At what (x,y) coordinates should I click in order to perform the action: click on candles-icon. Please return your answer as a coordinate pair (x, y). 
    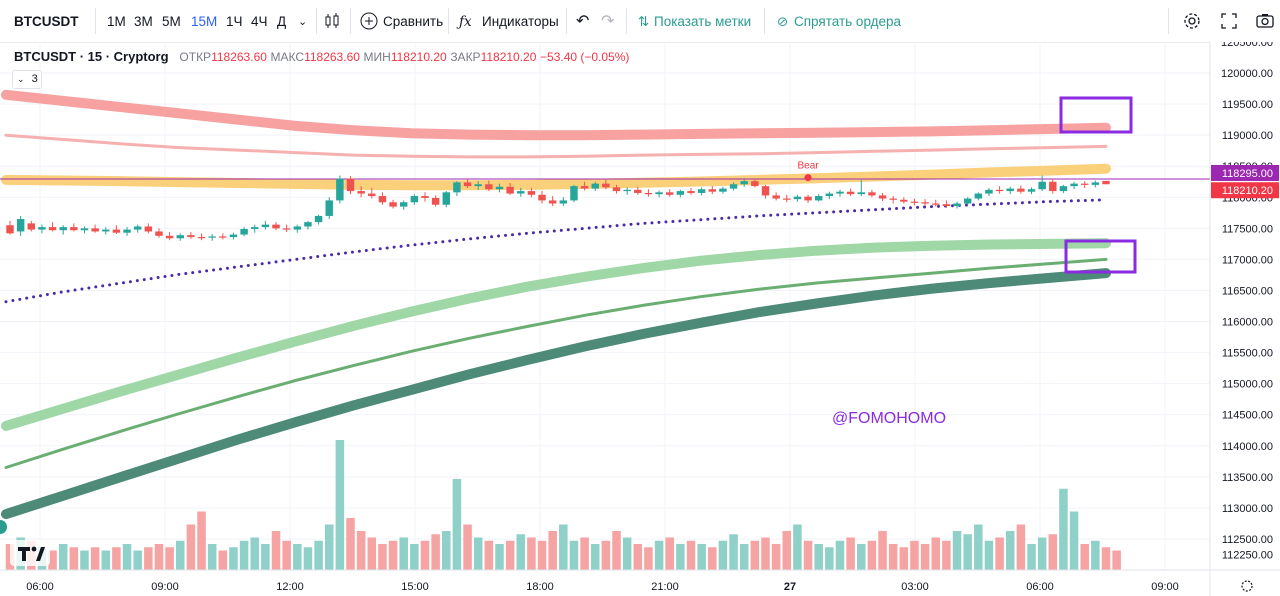
    Looking at the image, I should click on (332, 21).